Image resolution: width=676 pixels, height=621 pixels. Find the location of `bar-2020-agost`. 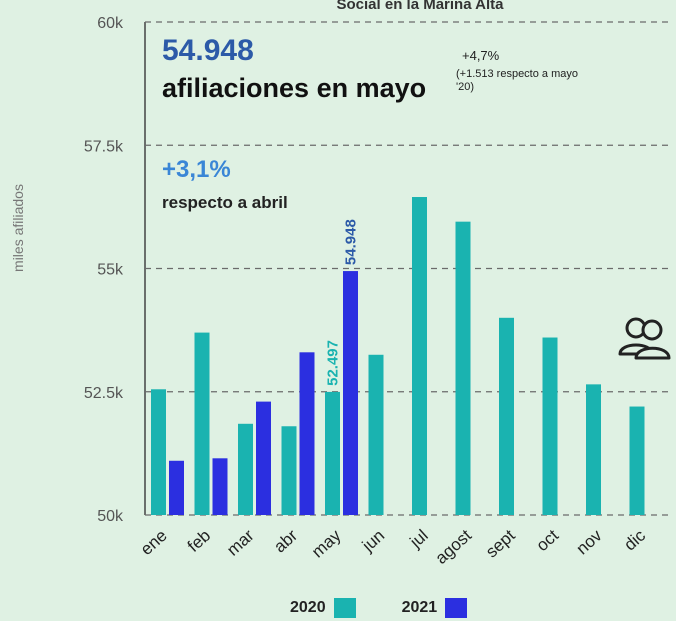

bar-2020-agost is located at coordinates (463, 368).